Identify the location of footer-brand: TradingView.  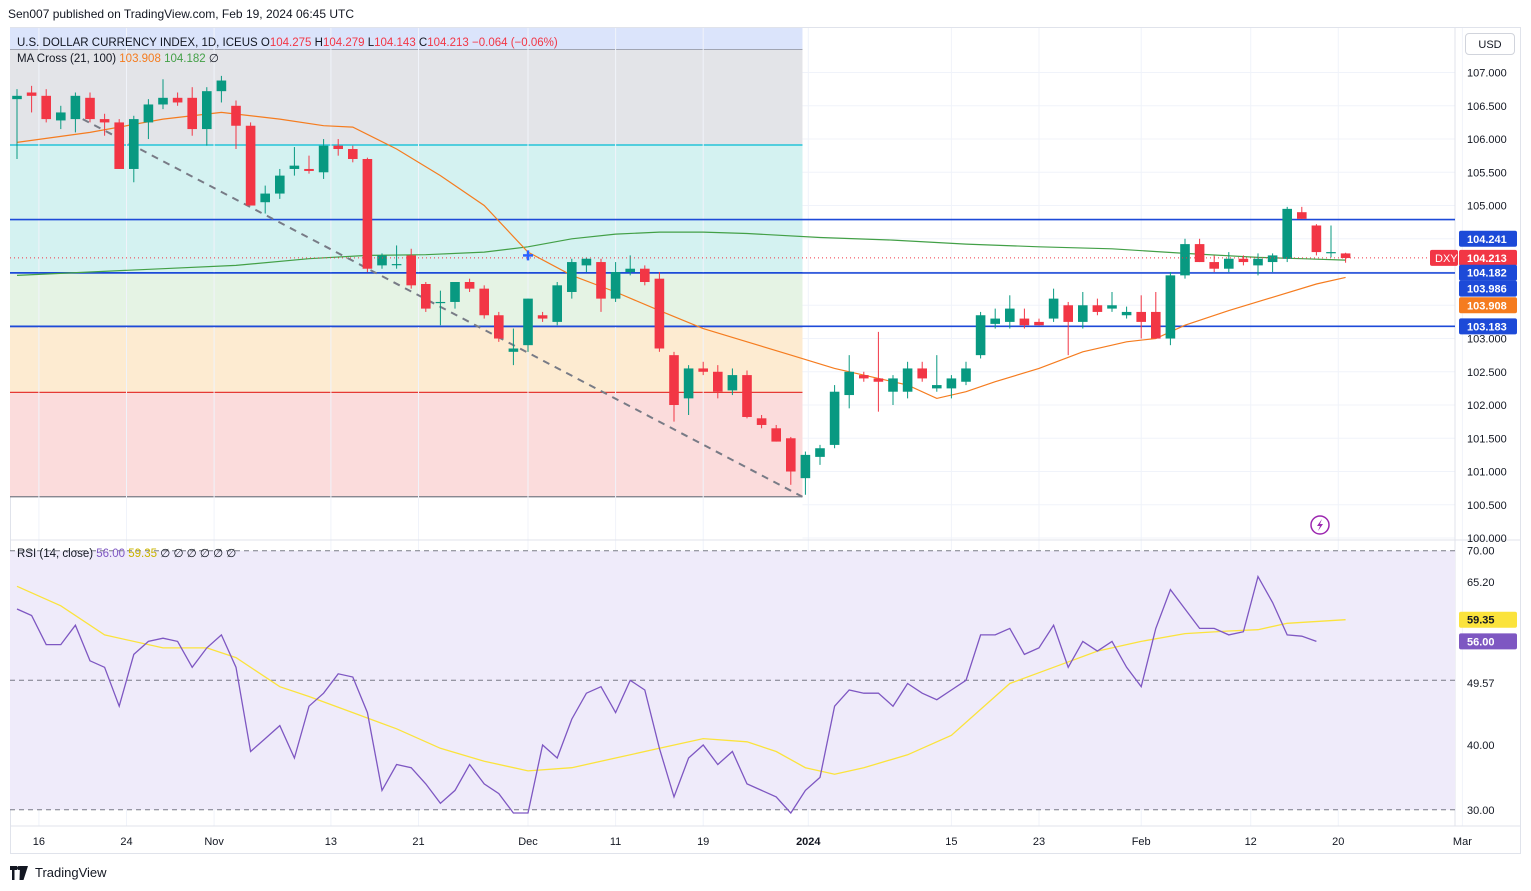
(71, 872).